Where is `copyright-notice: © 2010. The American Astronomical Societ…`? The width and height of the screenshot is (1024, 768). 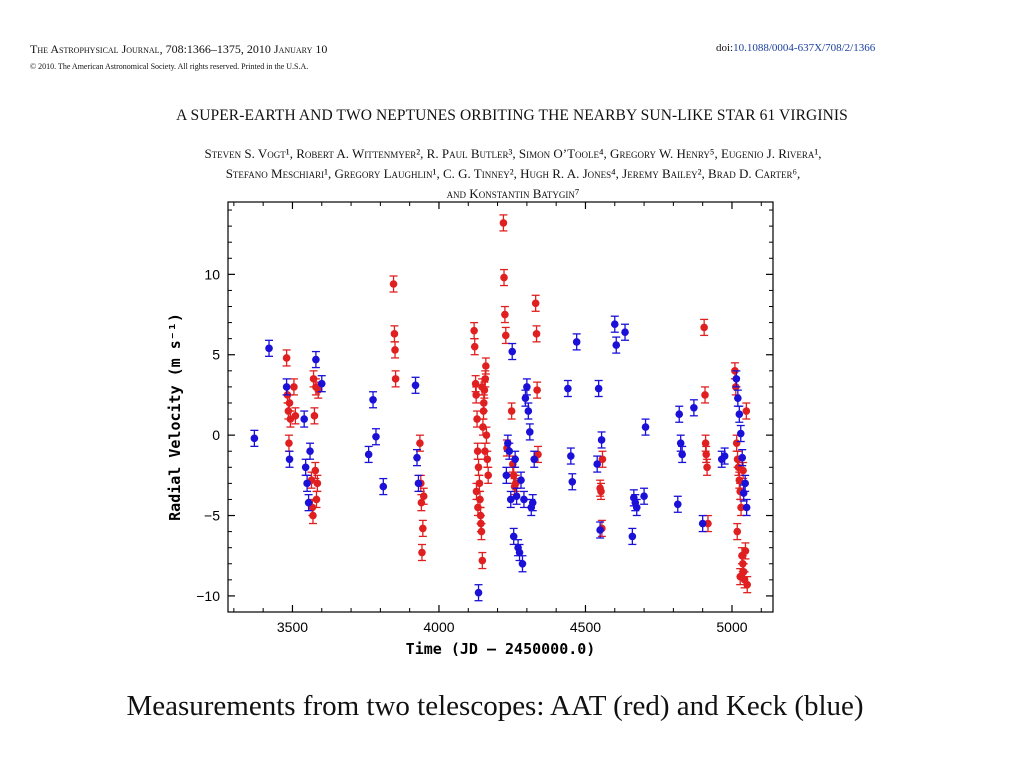 copyright-notice: © 2010. The American Astronomical Societ… is located at coordinates (169, 66).